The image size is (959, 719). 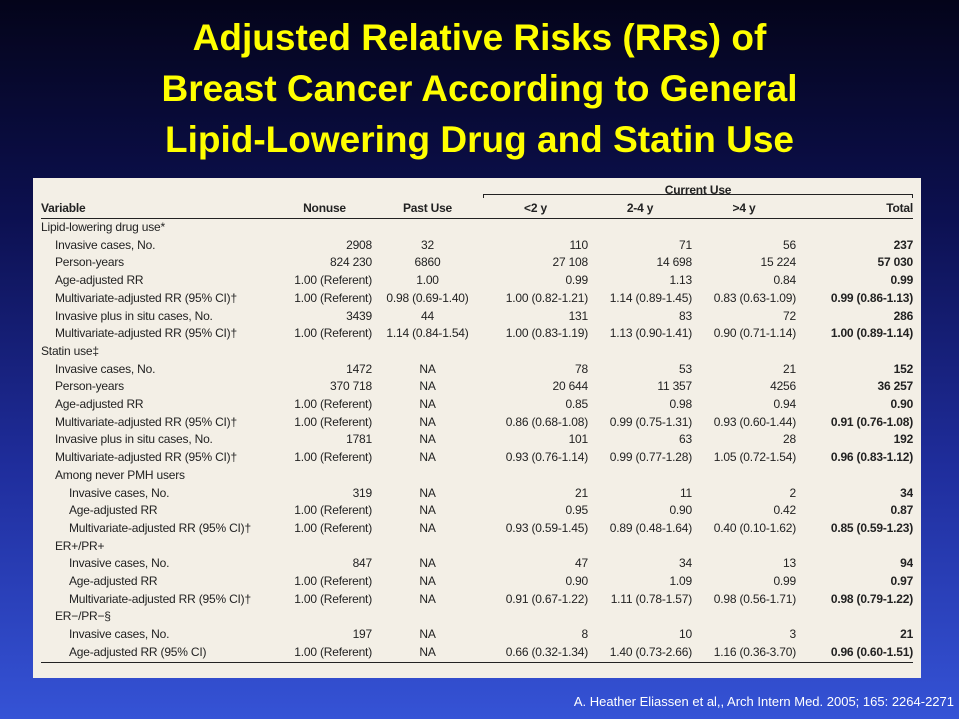 I want to click on cell-gt-4y: 0.40 (0.10-1.62), so click(x=754, y=527).